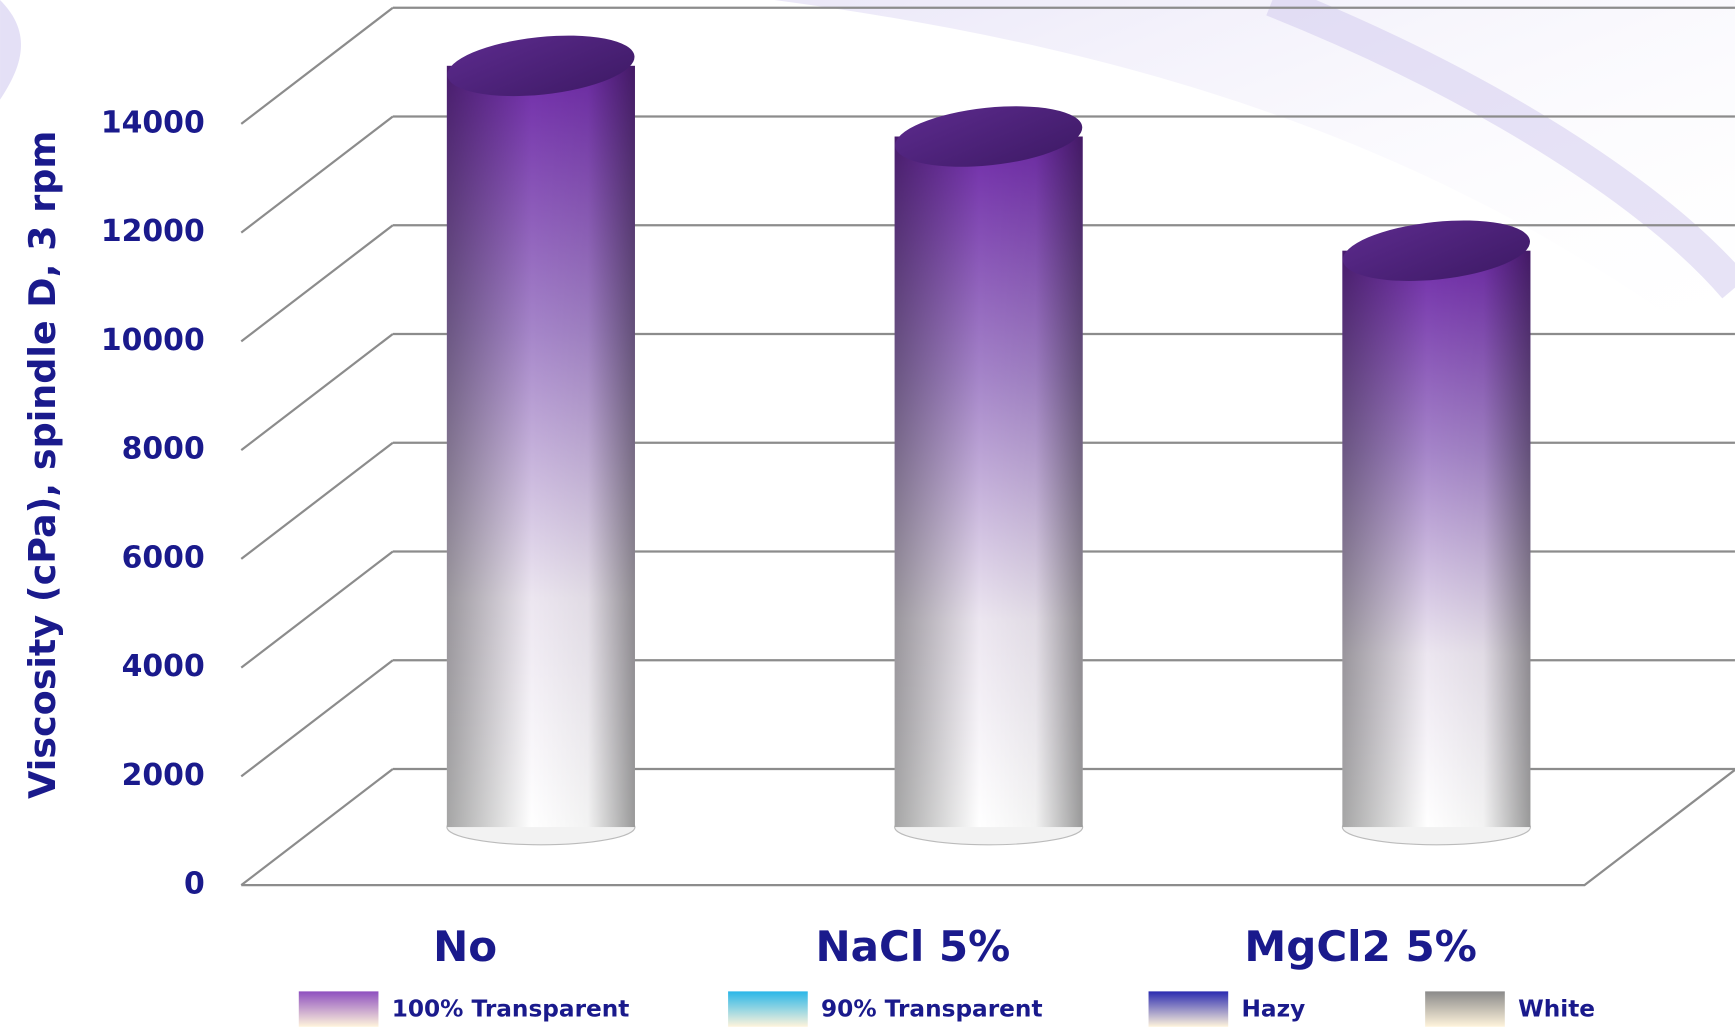 This screenshot has width=1735, height=1029. Describe the element at coordinates (465, 946) in the screenshot. I see `x-tick-label: No` at that location.